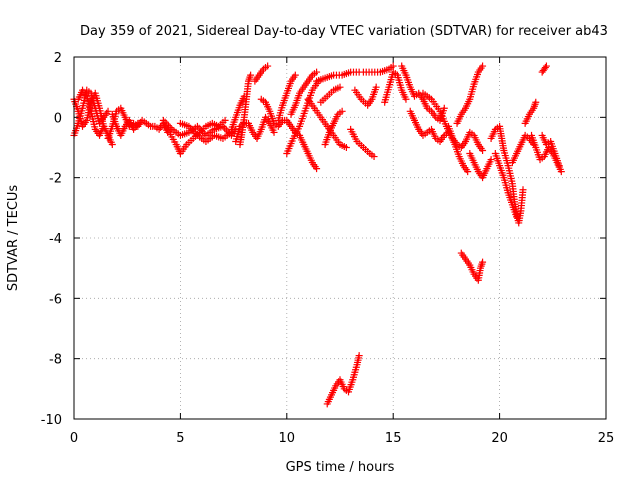 The height and width of the screenshot is (480, 640). Describe the element at coordinates (499, 438) in the screenshot. I see `x-tick-label: 20` at that location.